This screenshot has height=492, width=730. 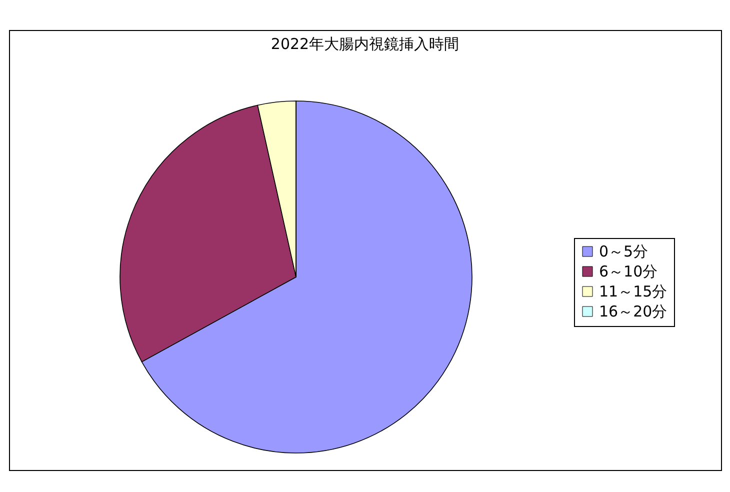 What do you see at coordinates (628, 271) in the screenshot?
I see `legend-label: 6～10分` at bounding box center [628, 271].